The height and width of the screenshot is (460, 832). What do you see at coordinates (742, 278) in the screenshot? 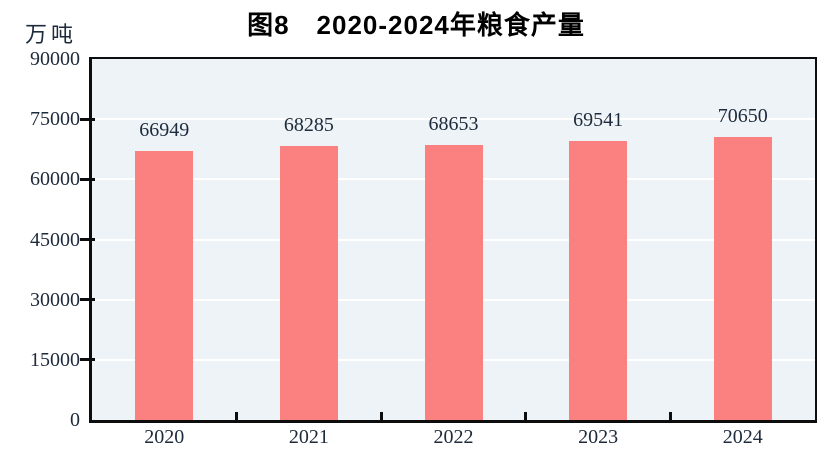
I see `bar-2024` at bounding box center [742, 278].